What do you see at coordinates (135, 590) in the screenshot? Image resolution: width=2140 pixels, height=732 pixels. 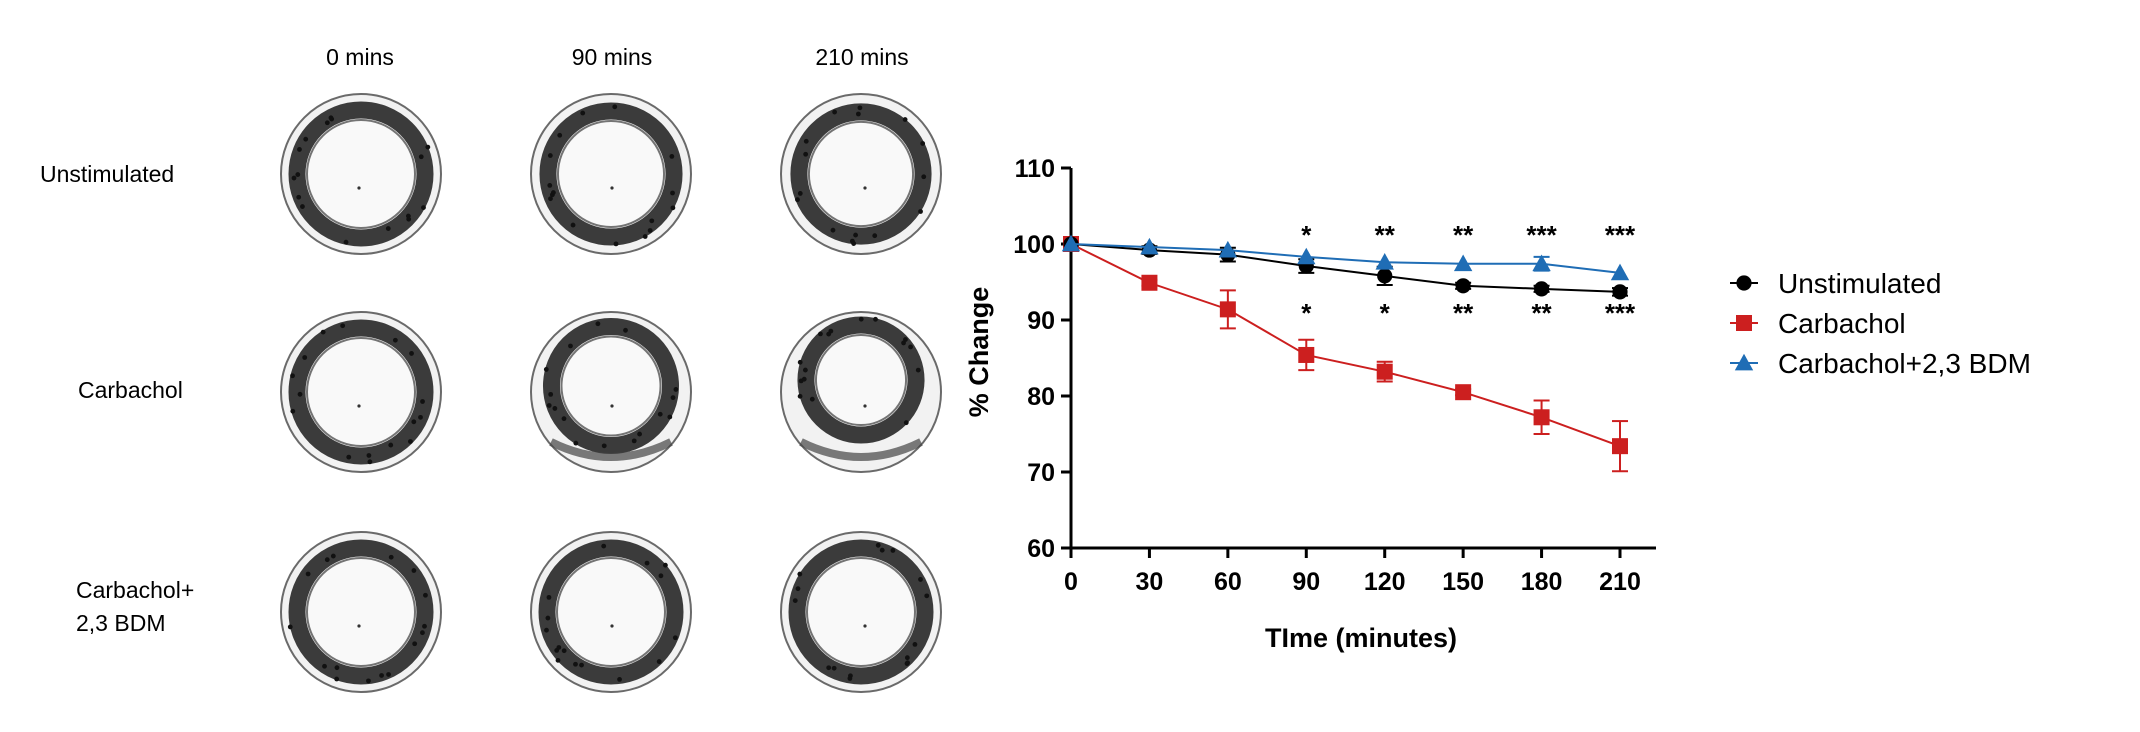 I see `row-label-line: Carbachol+` at bounding box center [135, 590].